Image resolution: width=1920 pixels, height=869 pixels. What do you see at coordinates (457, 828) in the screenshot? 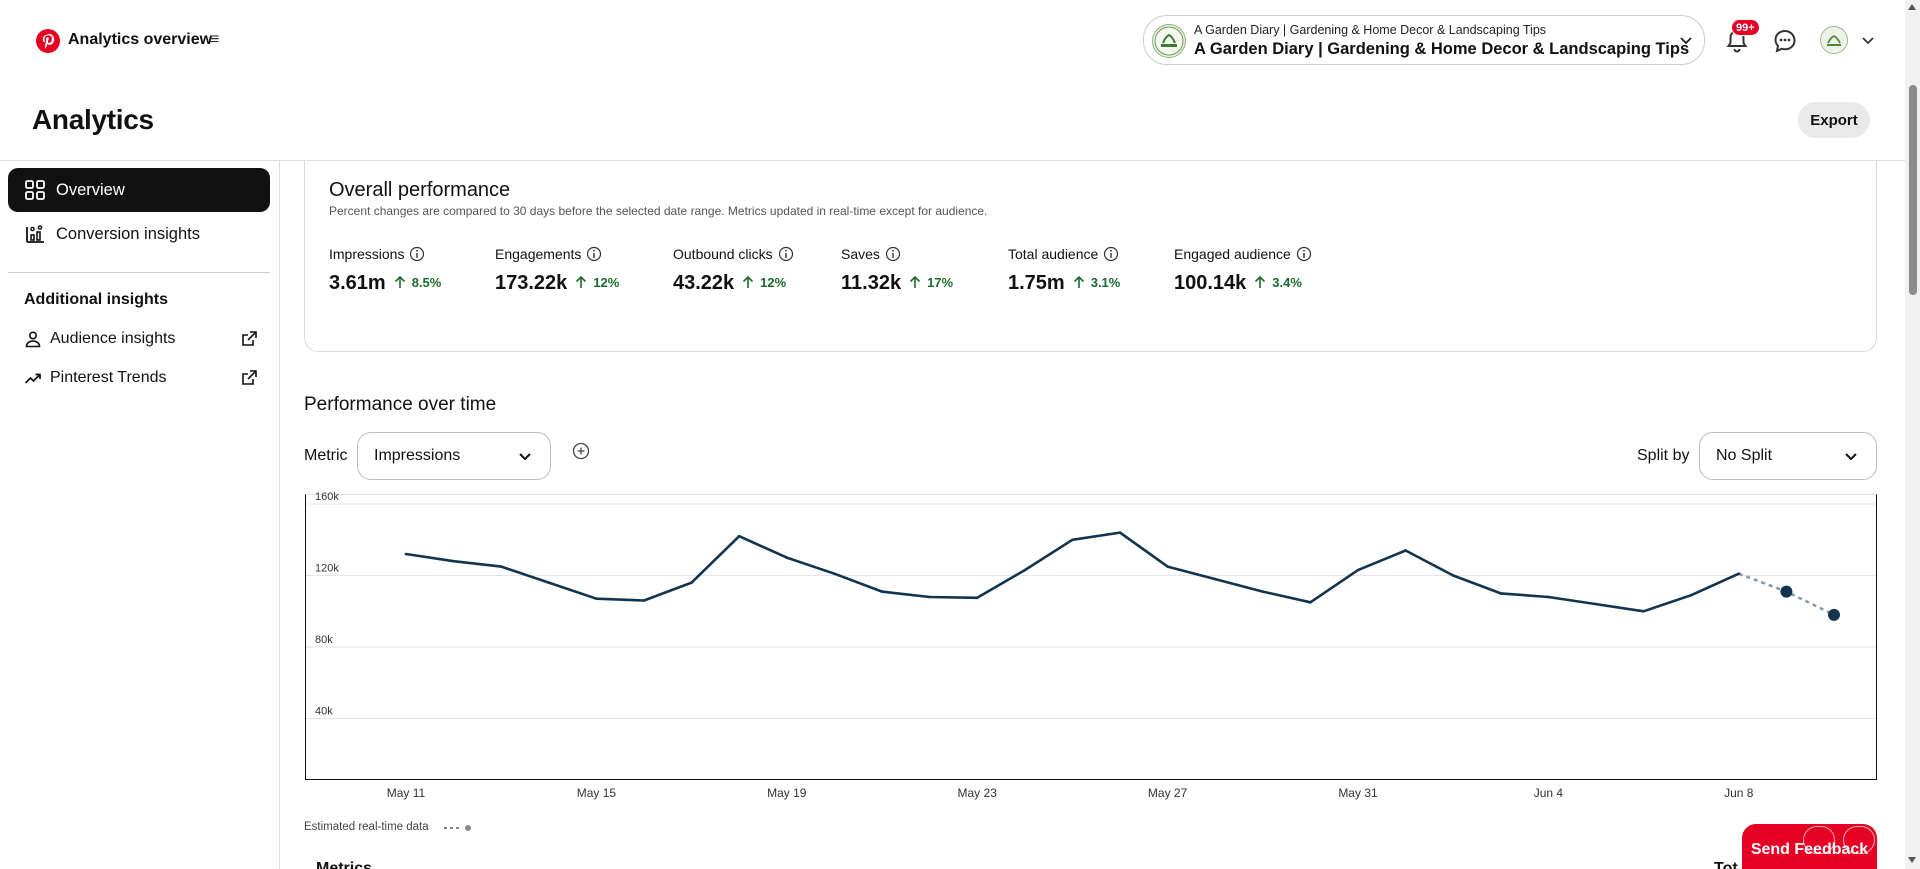
I see `estimated-data-legend-icon` at bounding box center [457, 828].